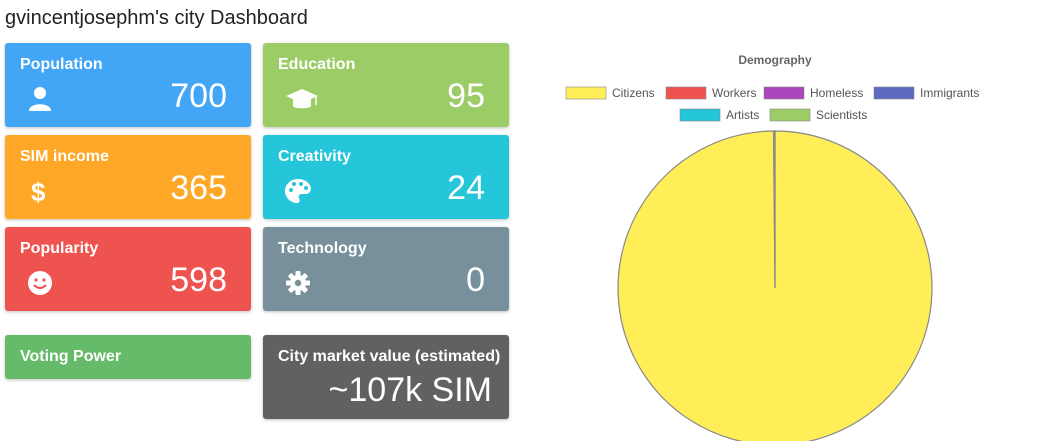 Image resolution: width=1041 pixels, height=441 pixels. What do you see at coordinates (298, 283) in the screenshot?
I see `gear-icon` at bounding box center [298, 283].